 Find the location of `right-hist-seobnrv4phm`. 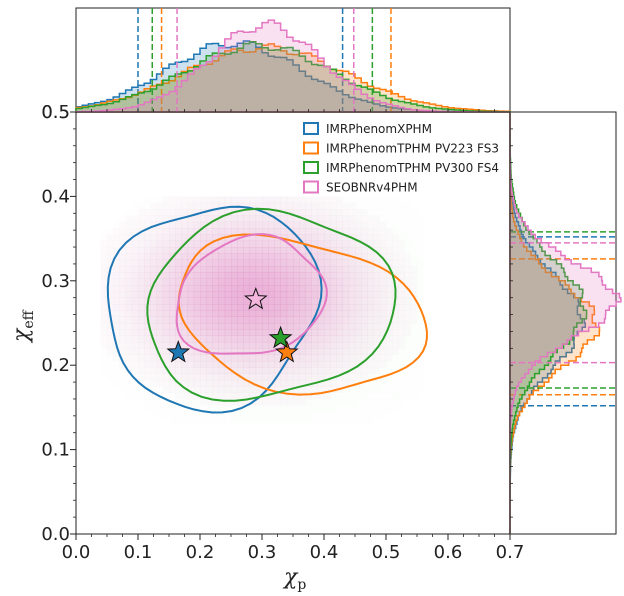

right-hist-seobnrv4phm is located at coordinates (565, 323).